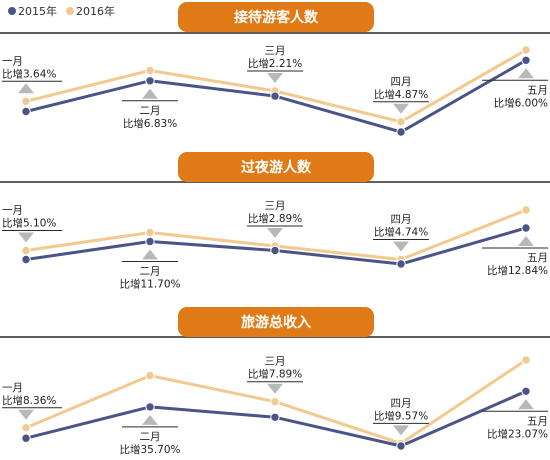 The width and height of the screenshot is (550, 460). What do you see at coordinates (149, 284) in the screenshot?
I see `annotation-growth: 比增11.70%` at bounding box center [149, 284].